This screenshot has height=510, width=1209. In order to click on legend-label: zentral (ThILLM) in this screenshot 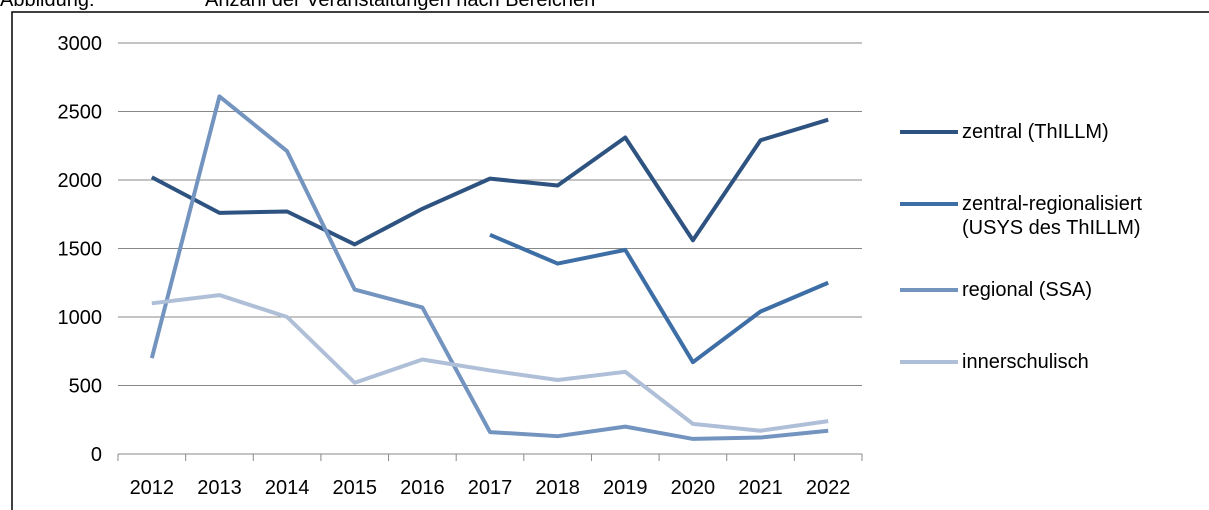, I will do `click(1035, 132)`.